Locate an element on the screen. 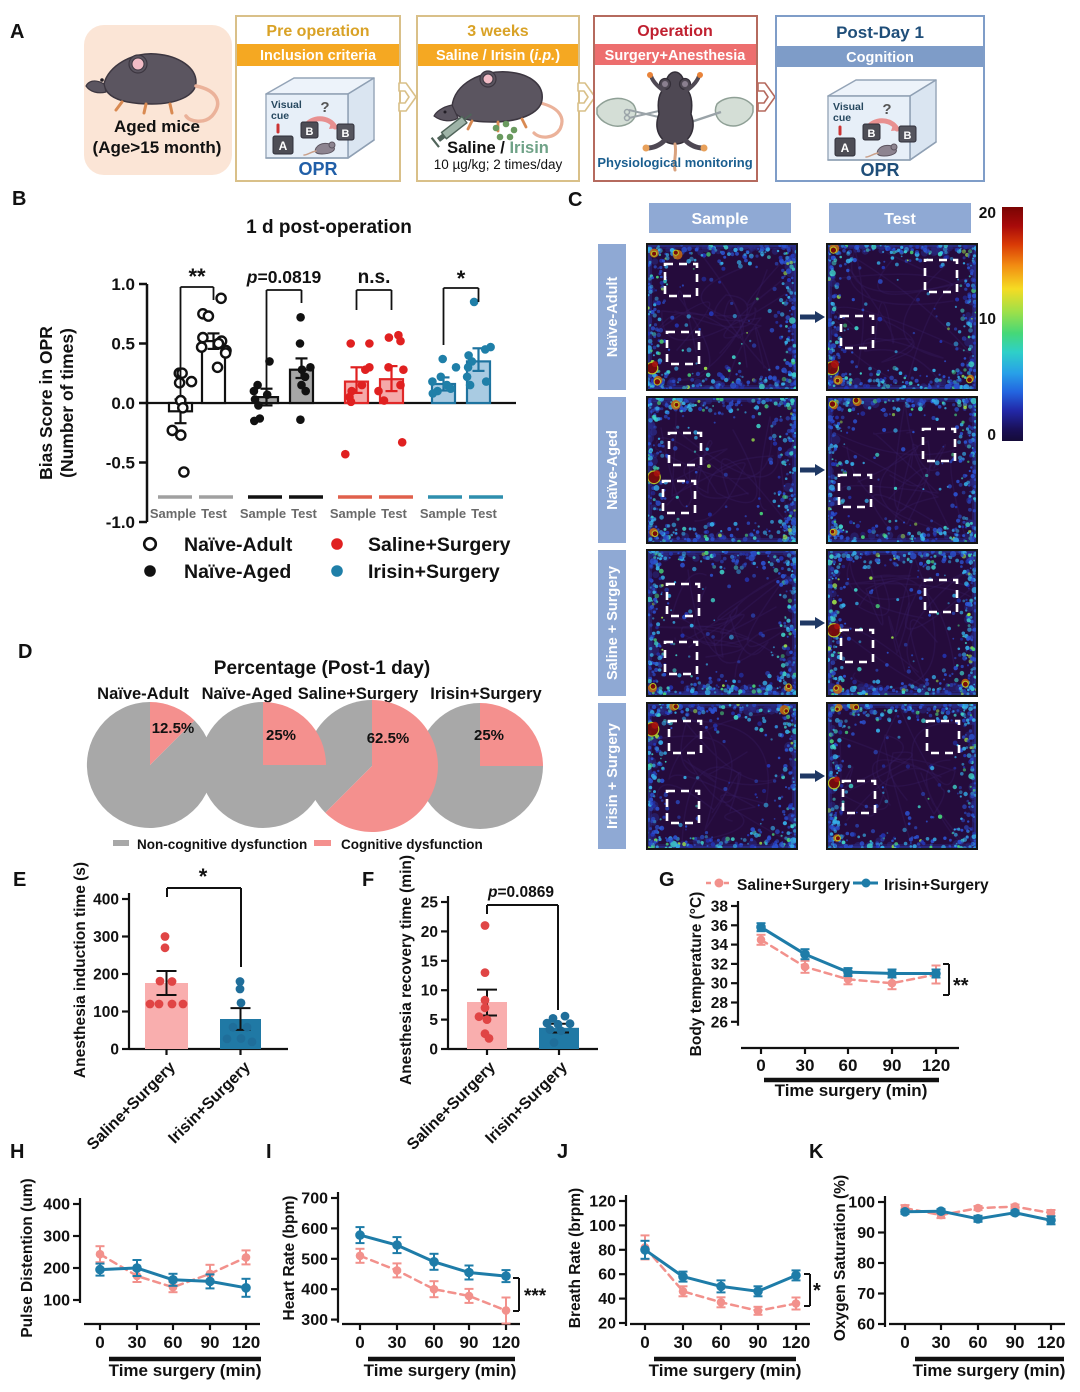  svg-text: 5 is located at coordinates (433, 1020).